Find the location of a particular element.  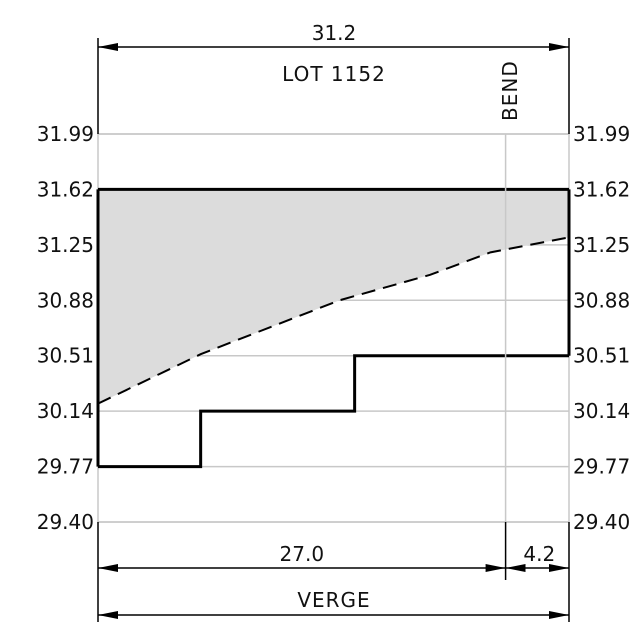

stepped-fence-line is located at coordinates (333, 411).